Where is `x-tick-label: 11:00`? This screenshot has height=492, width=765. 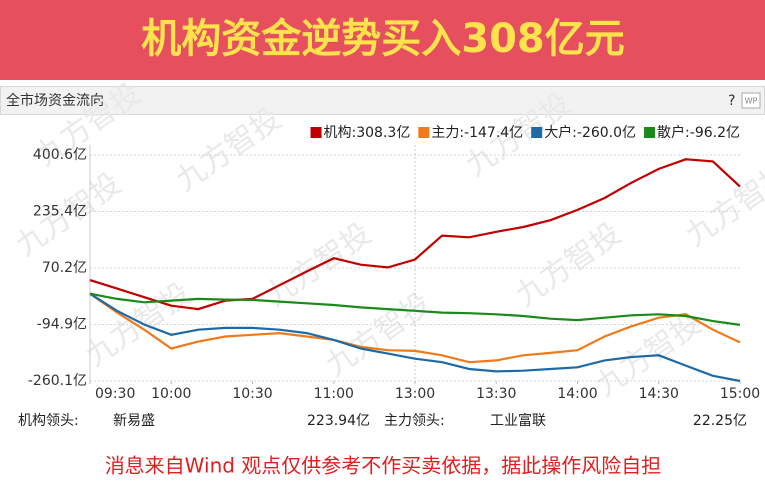
x-tick-label: 11:00 is located at coordinates (334, 394).